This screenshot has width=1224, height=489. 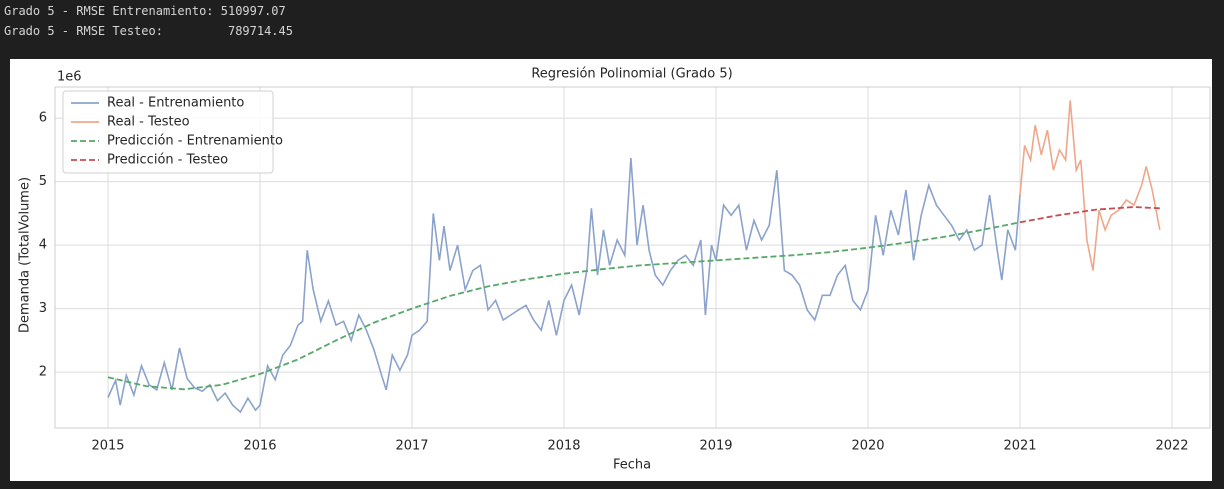 I want to click on x-tick-label: 2017, so click(x=411, y=446).